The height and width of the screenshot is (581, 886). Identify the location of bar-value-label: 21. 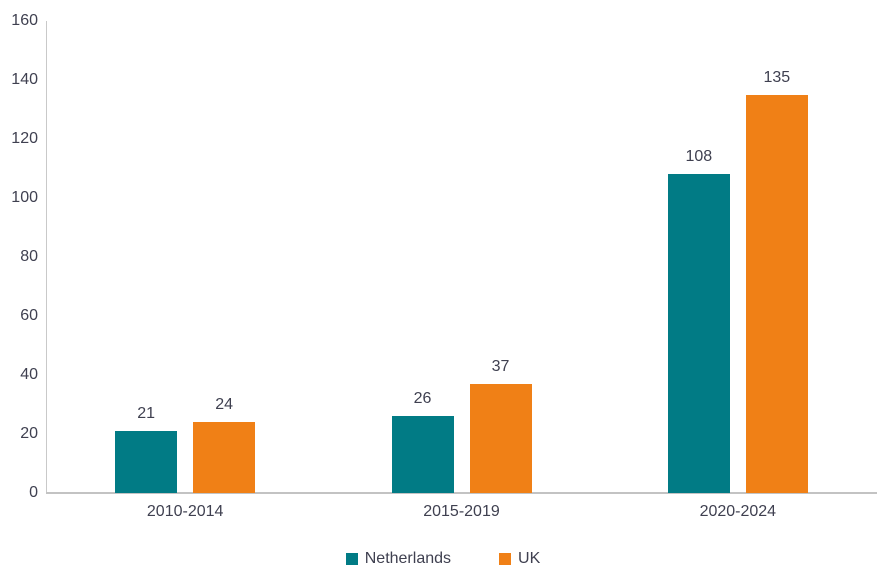
(146, 414).